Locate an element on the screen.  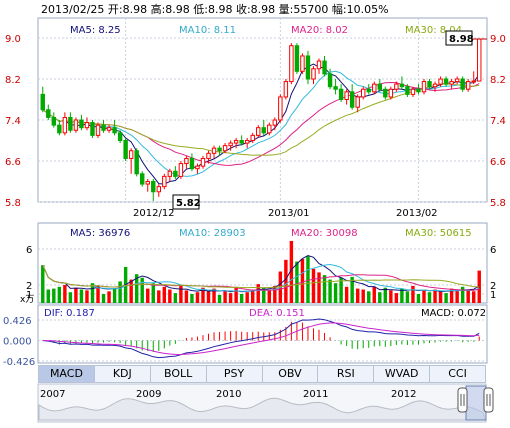
vol-legend-ma10: MA10: 28903 is located at coordinates (212, 233).